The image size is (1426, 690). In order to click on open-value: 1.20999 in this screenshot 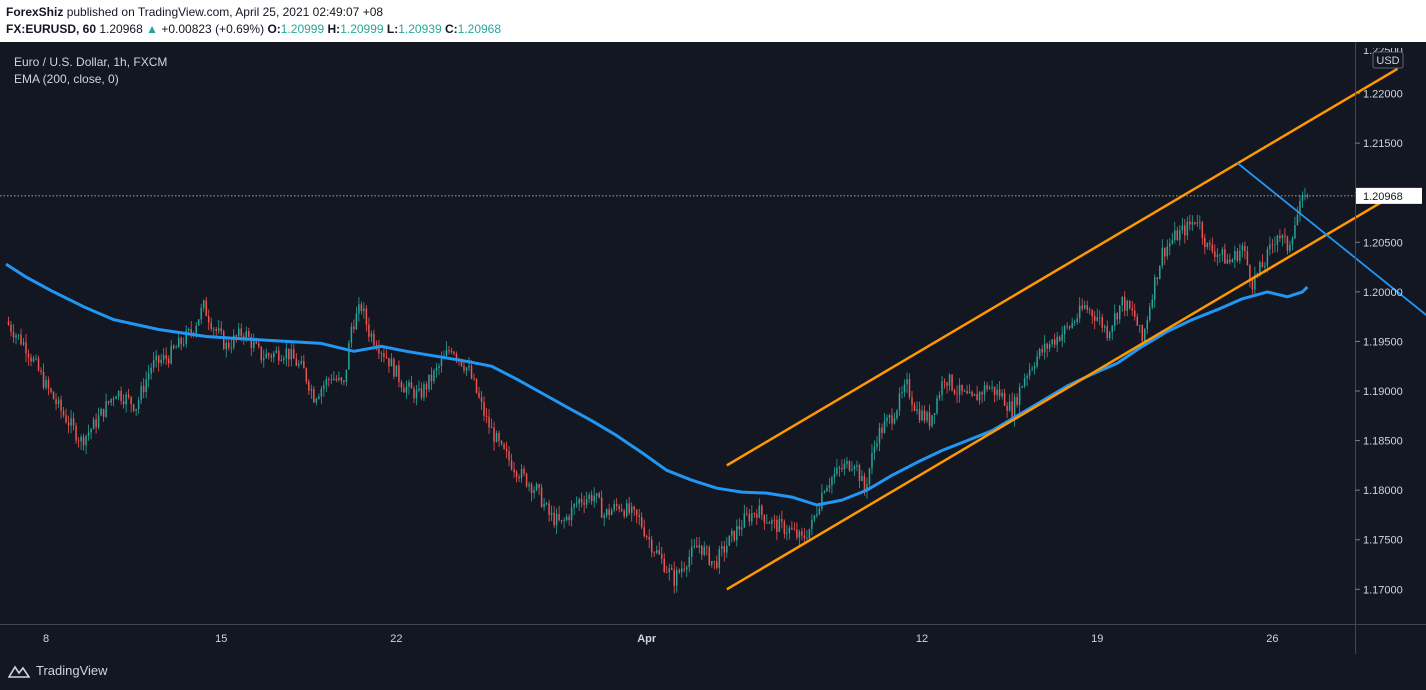, I will do `click(302, 29)`.